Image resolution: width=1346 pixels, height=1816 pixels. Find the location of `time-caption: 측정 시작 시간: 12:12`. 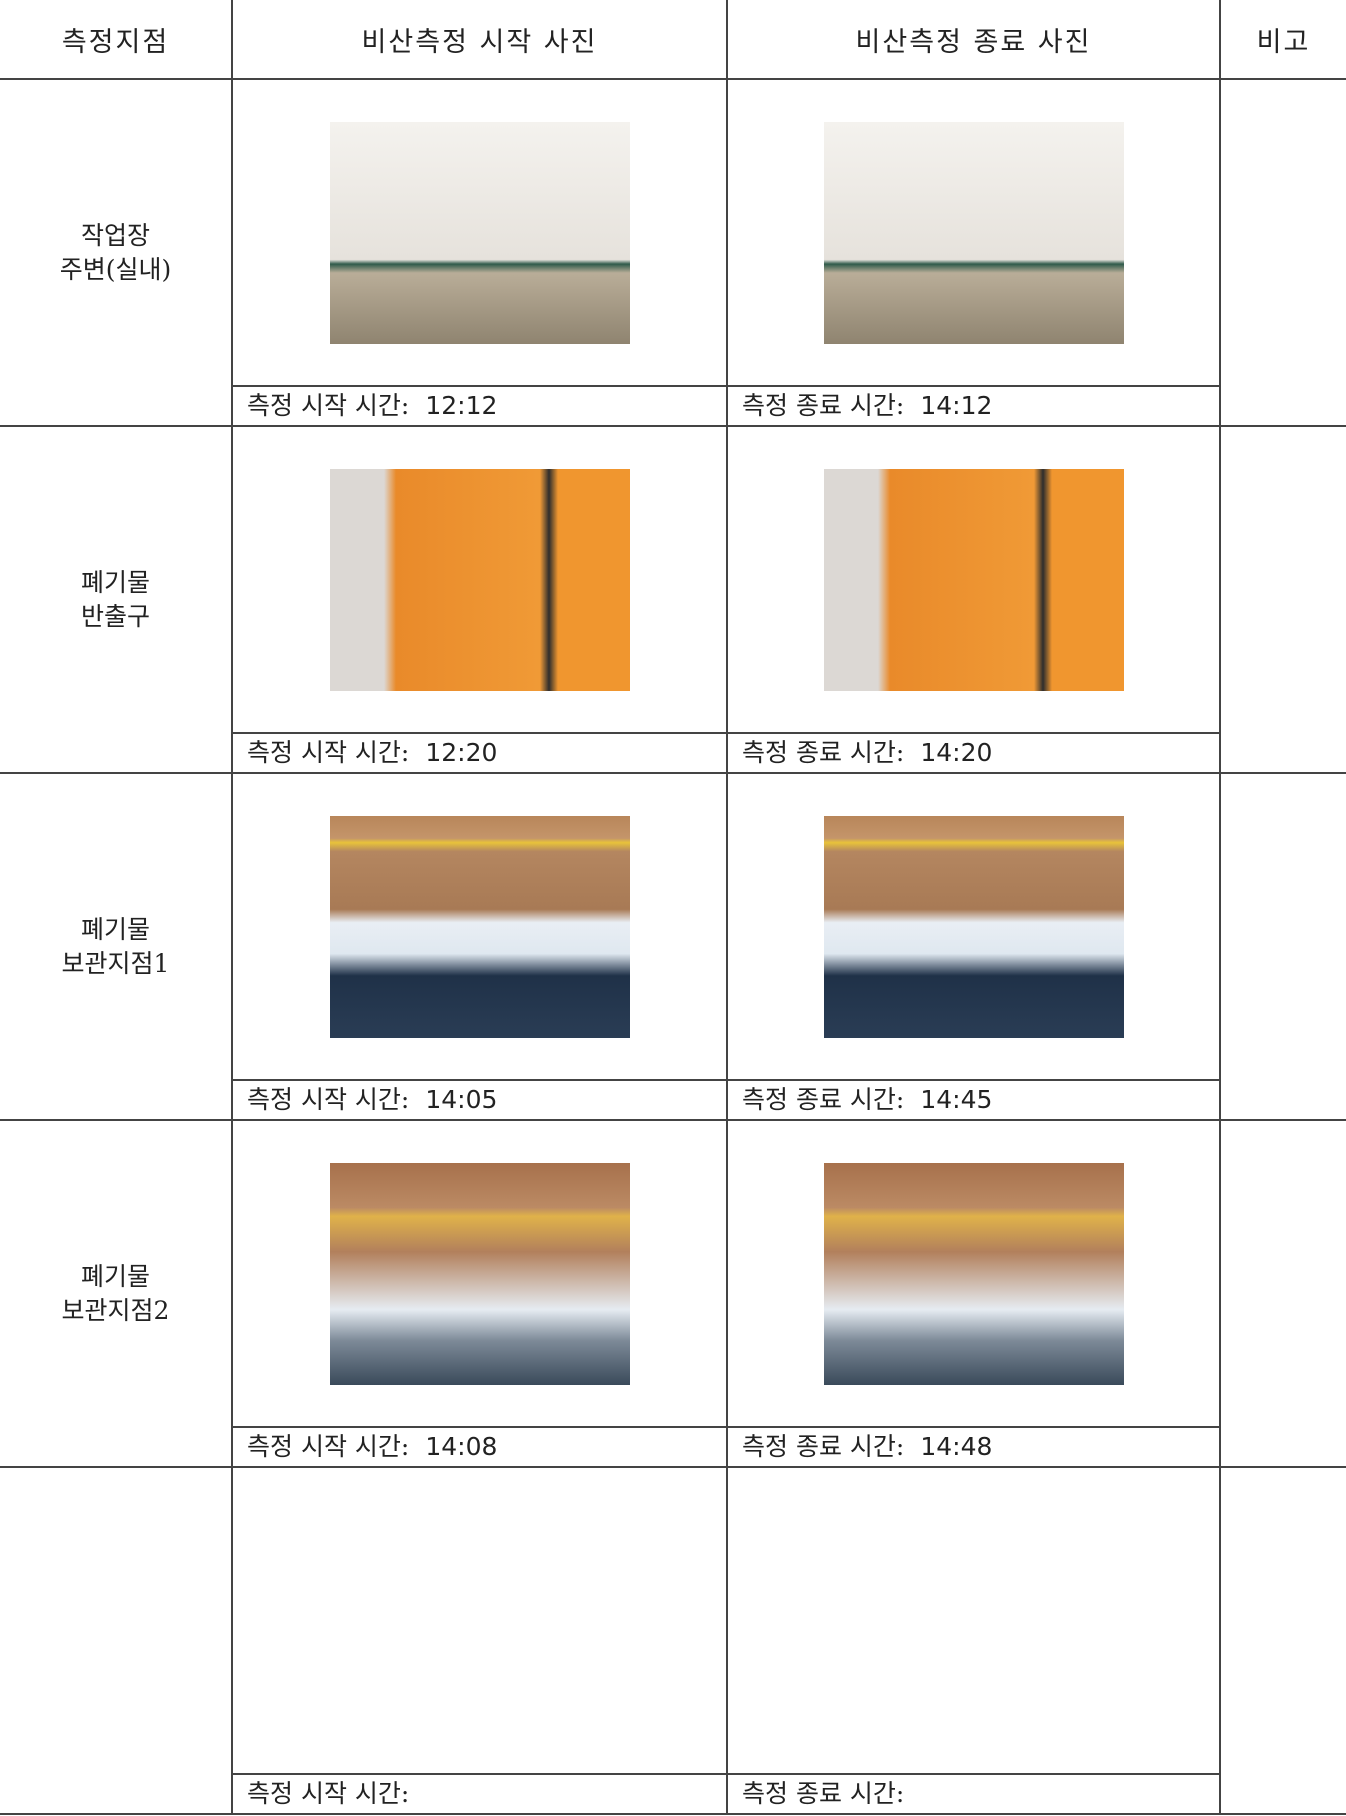

time-caption: 측정 시작 시간: 12:12 is located at coordinates (479, 406).